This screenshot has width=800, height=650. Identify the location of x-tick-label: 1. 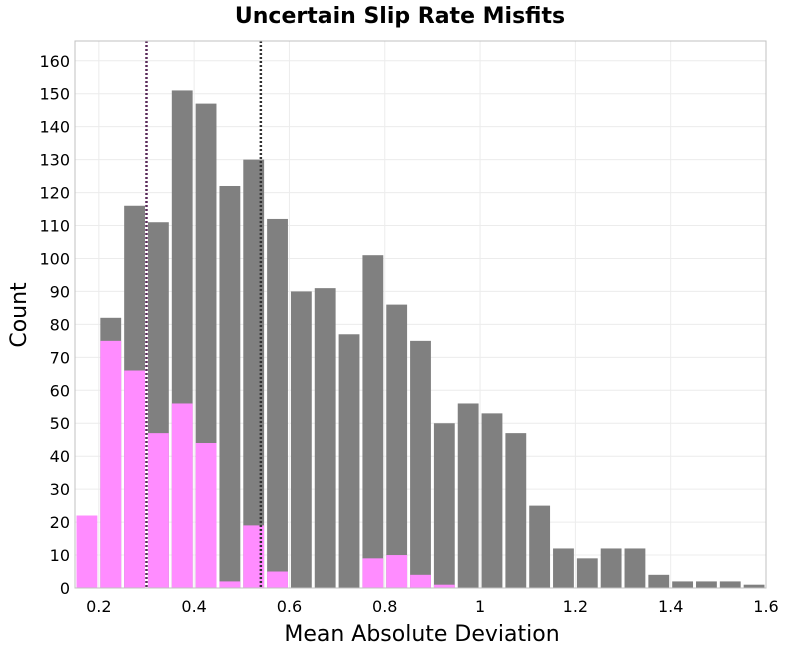
(480, 606).